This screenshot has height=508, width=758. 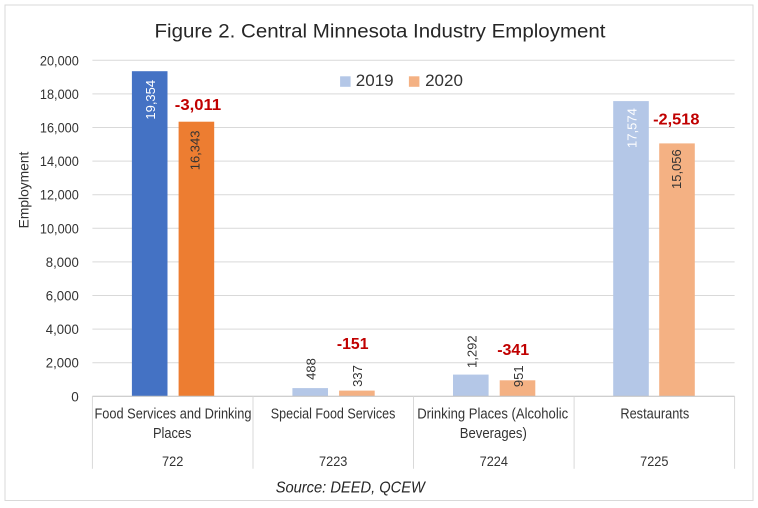 What do you see at coordinates (173, 414) in the screenshot?
I see `svg-text: Food Services and Drinking` at bounding box center [173, 414].